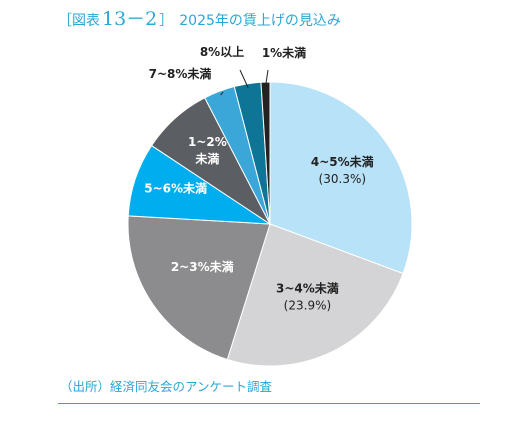 This screenshot has width=527, height=421. I want to click on figure-title: ［図表 13－2 ］ 2025年の賃上げの見込み, so click(199, 19).